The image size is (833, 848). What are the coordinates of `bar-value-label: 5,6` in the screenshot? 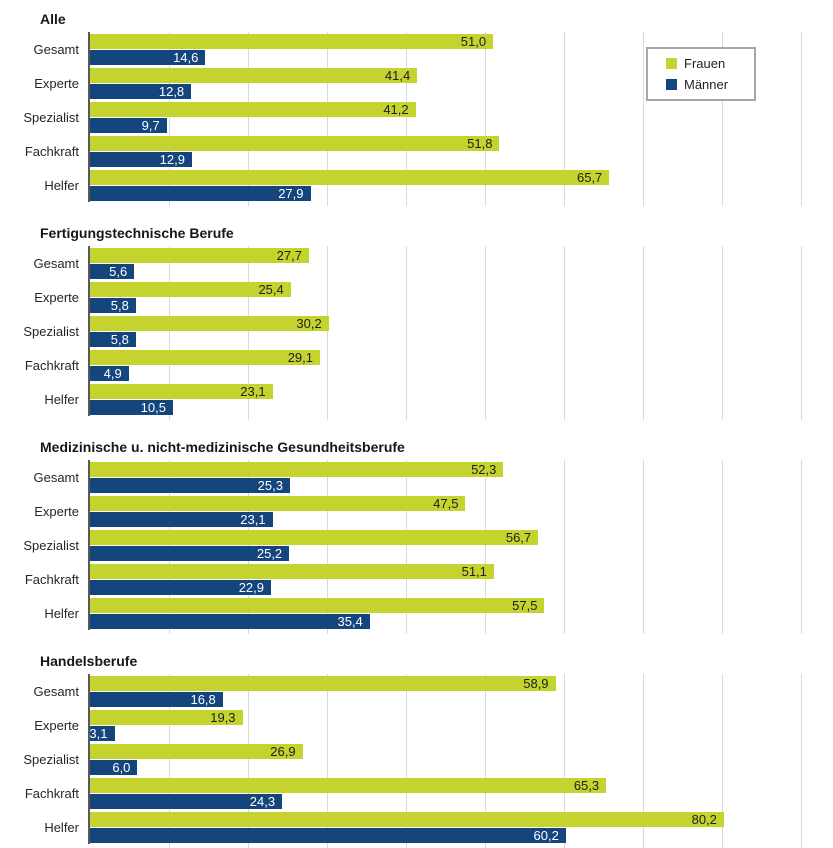 It's located at (118, 271).